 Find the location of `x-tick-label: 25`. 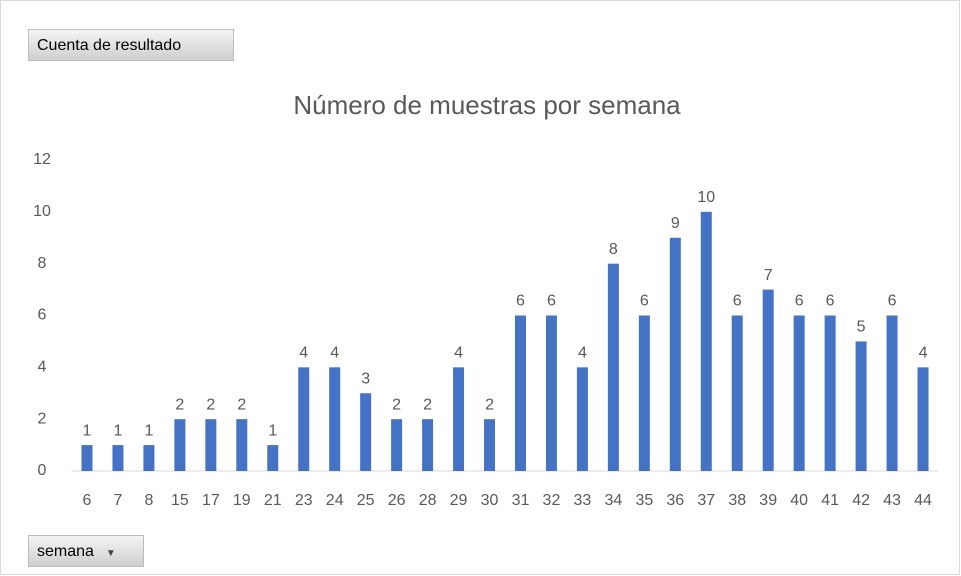

x-tick-label: 25 is located at coordinates (366, 500).